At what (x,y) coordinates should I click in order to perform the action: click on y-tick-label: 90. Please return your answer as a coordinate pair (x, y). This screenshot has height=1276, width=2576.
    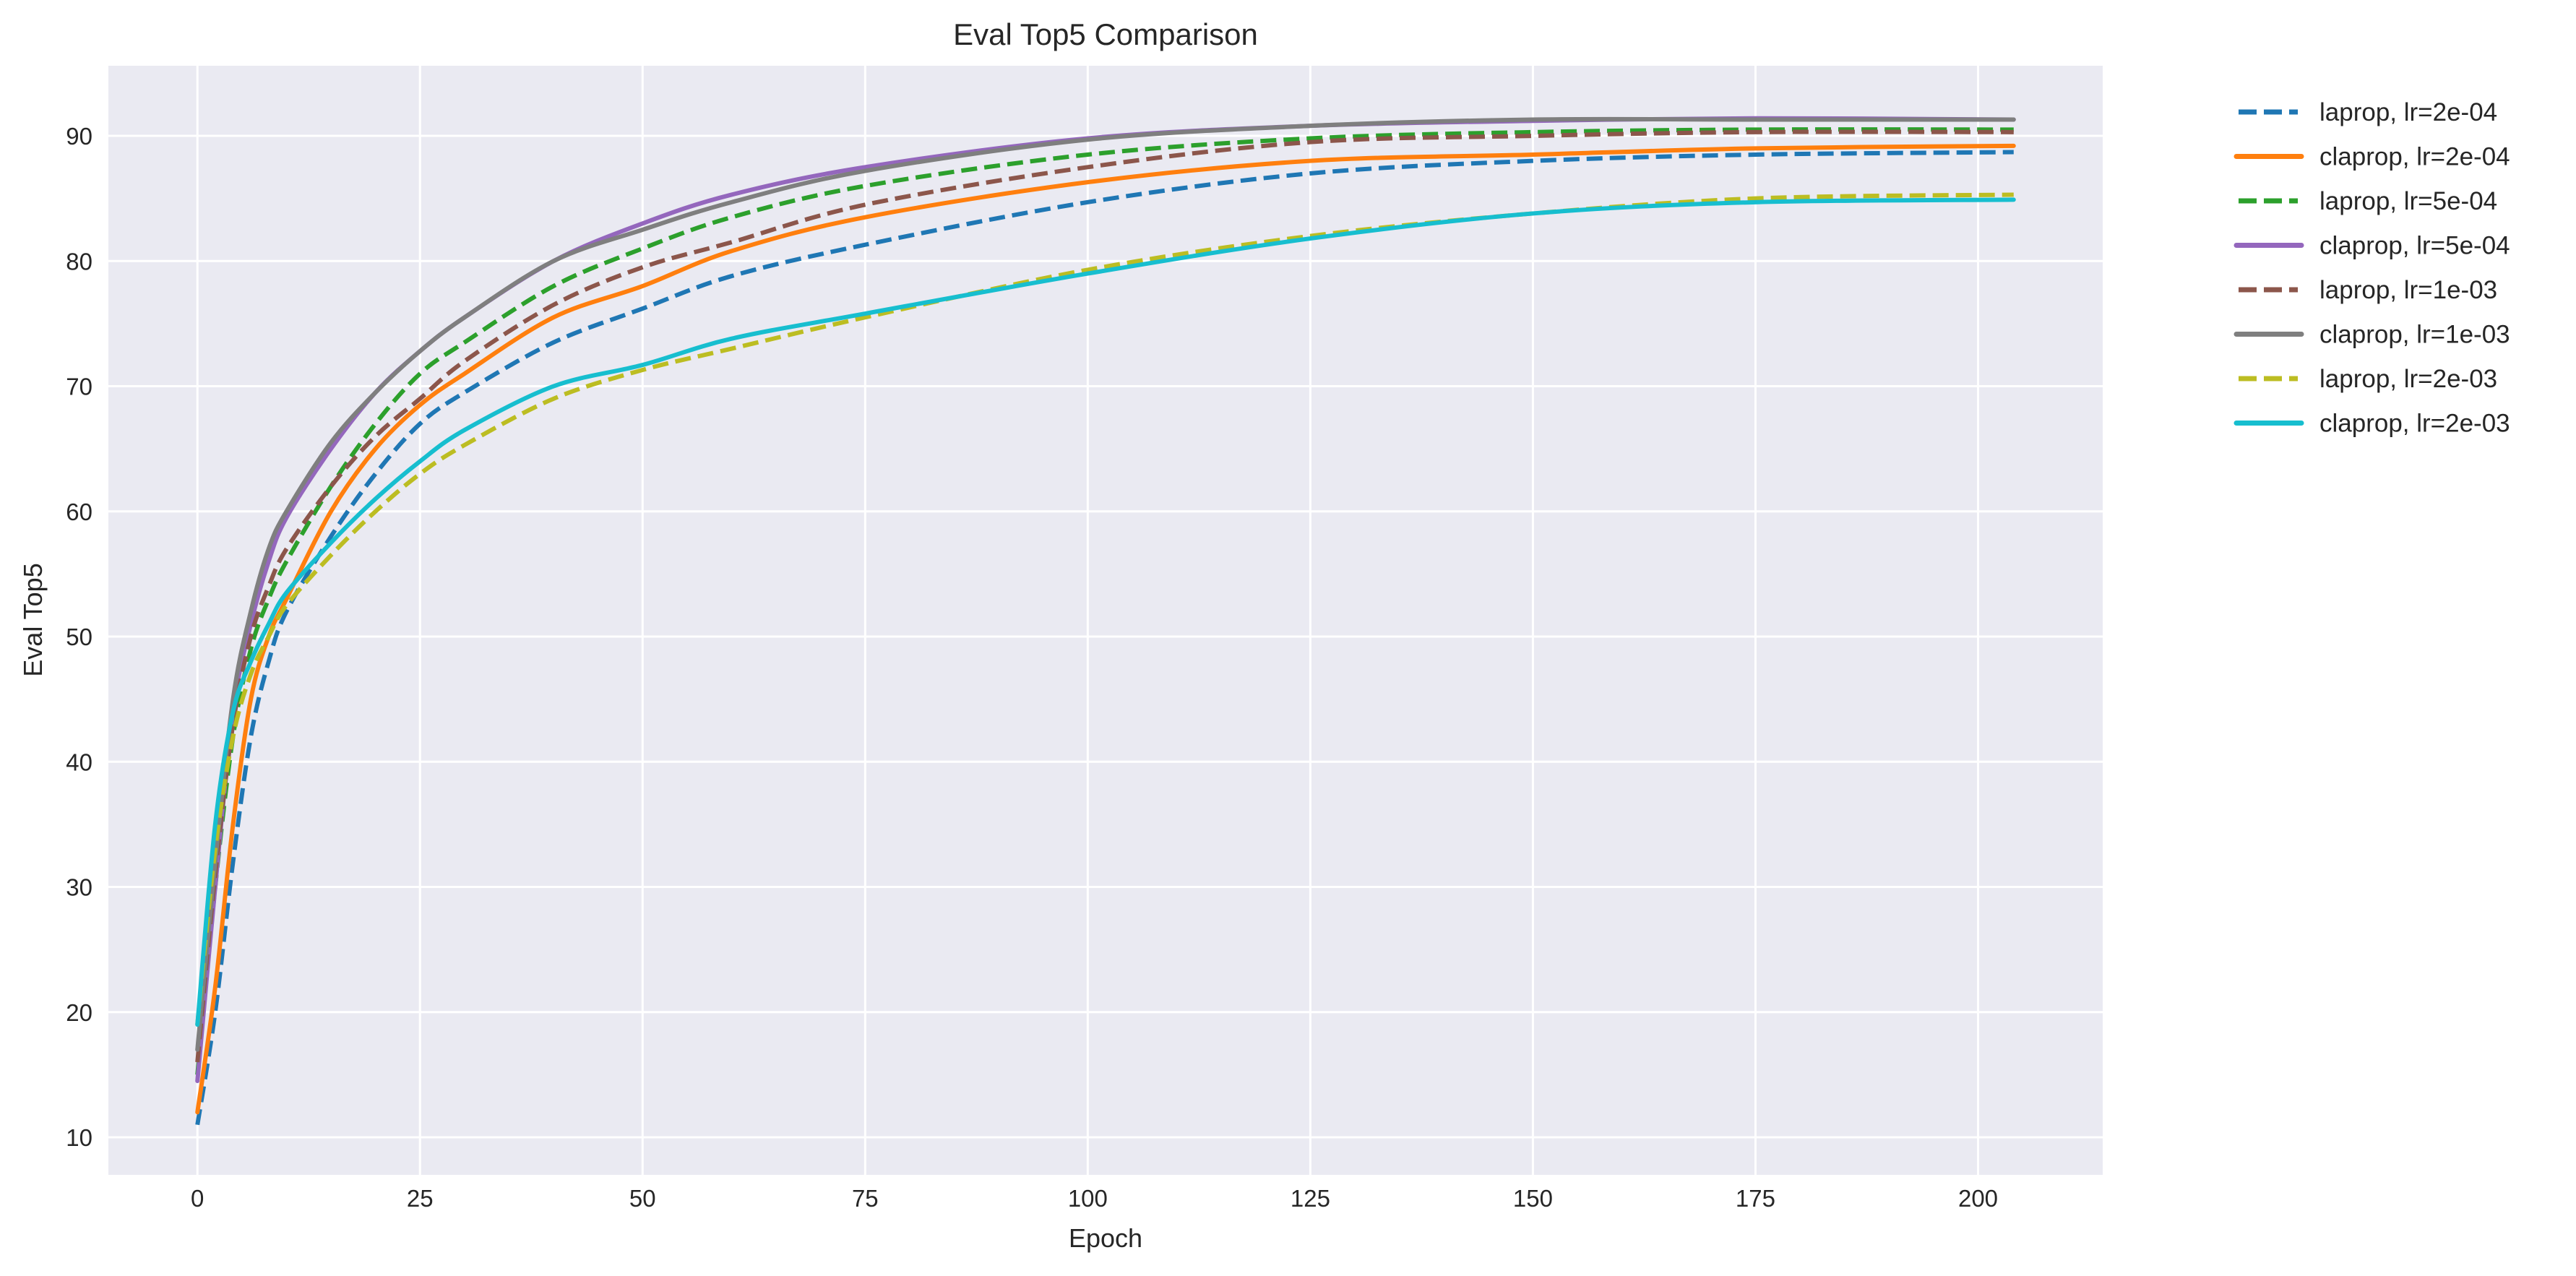
    Looking at the image, I should click on (79, 136).